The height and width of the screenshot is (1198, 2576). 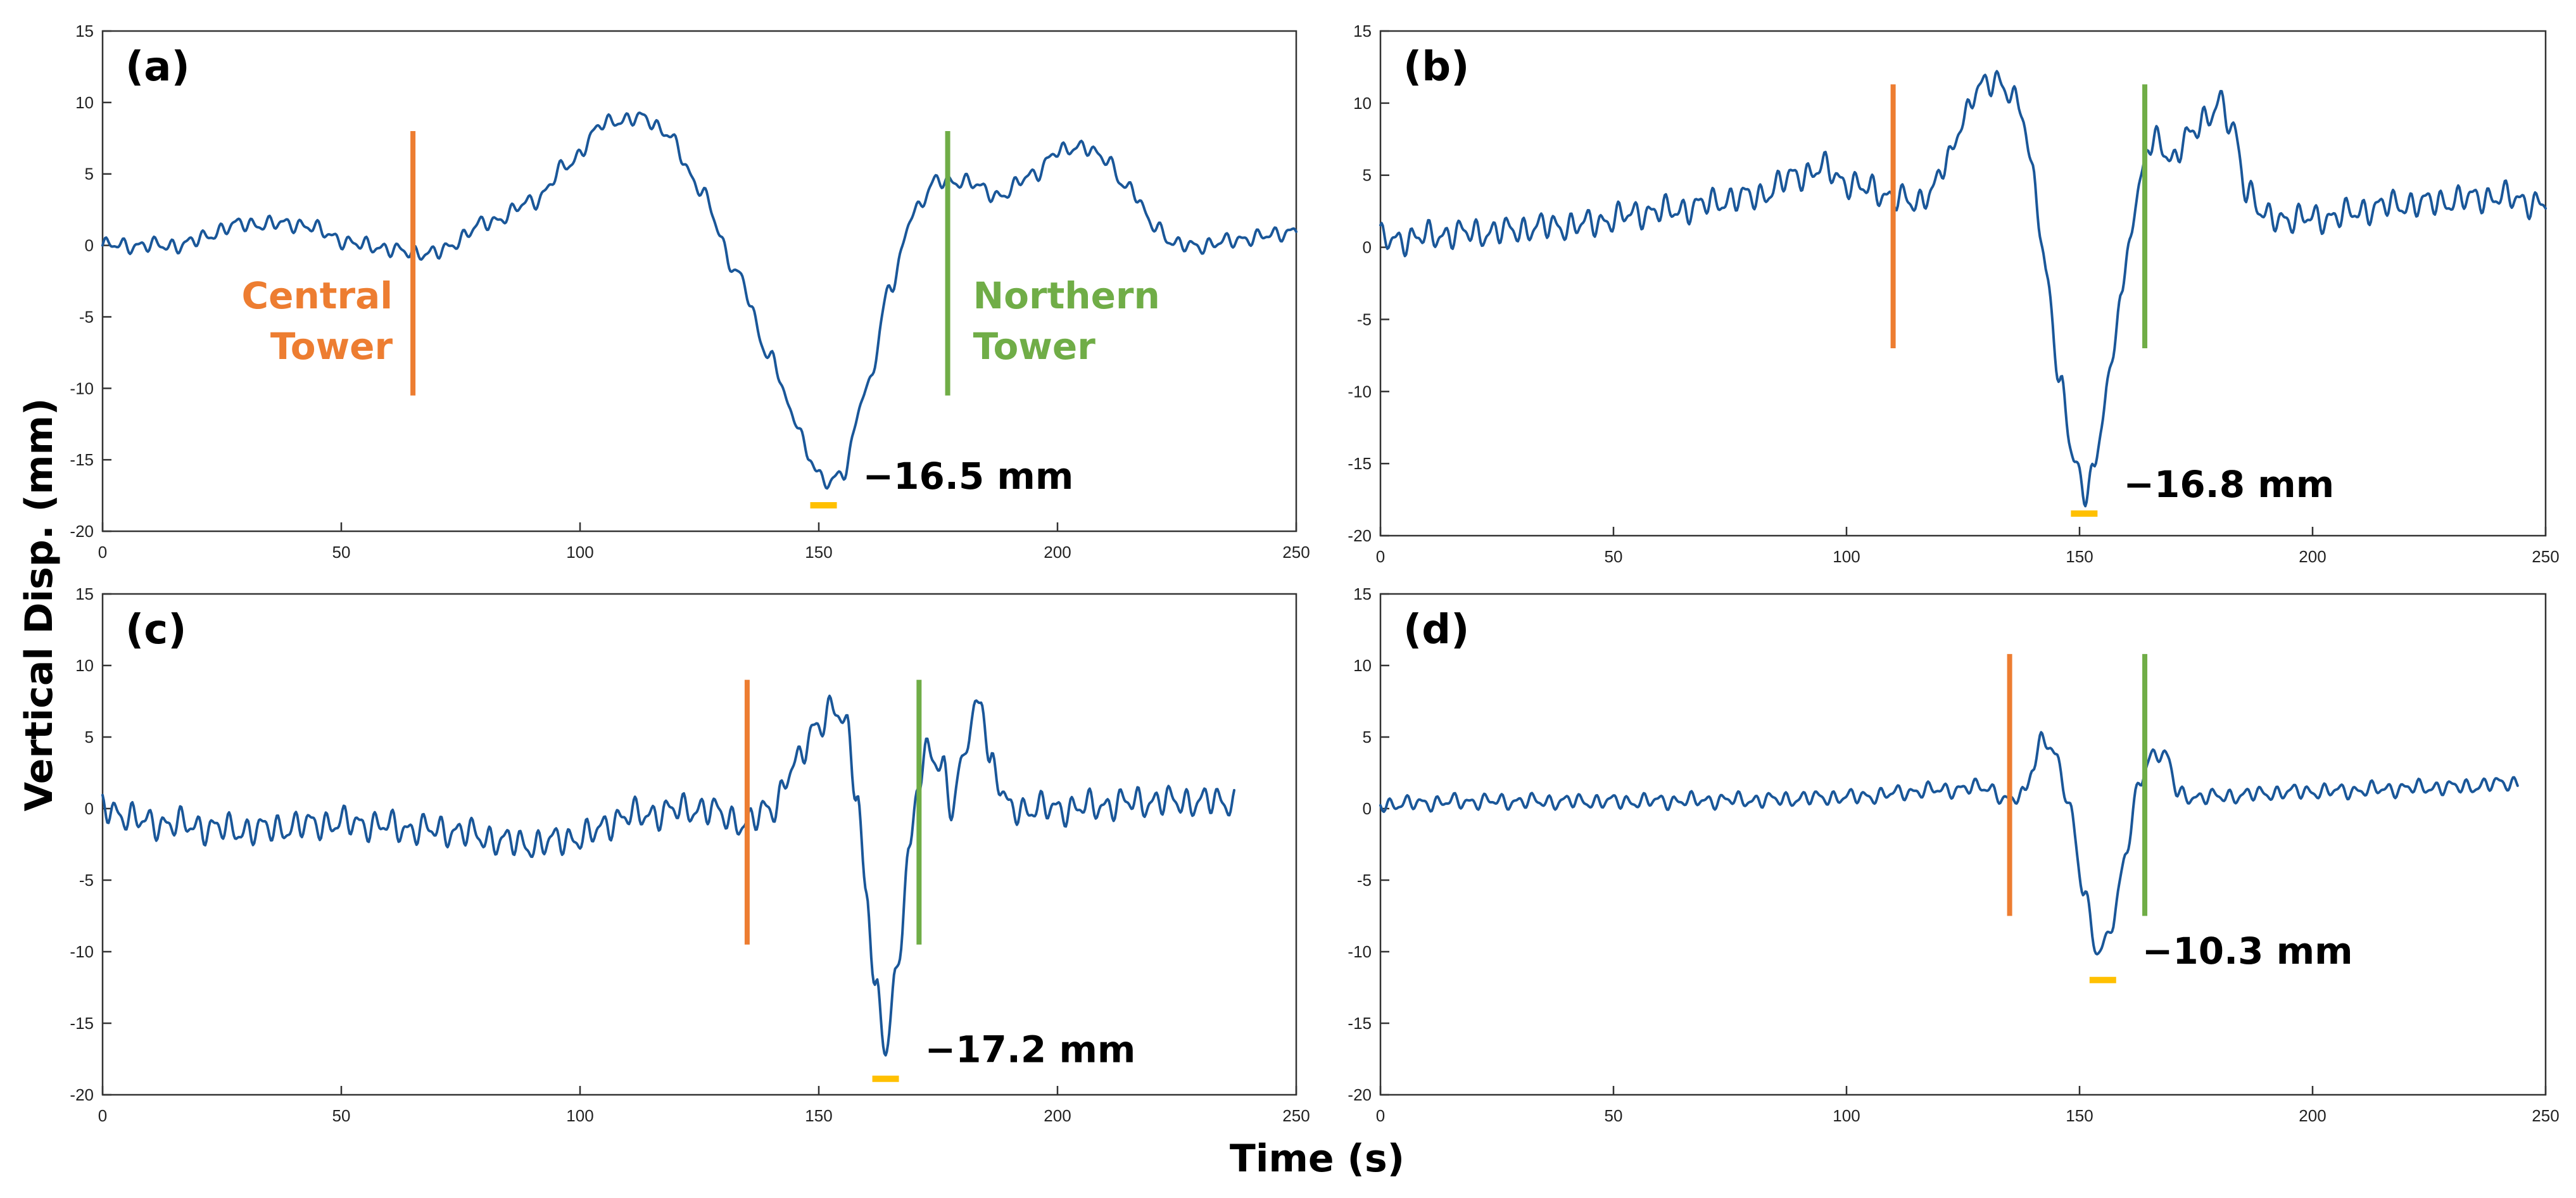 I want to click on northern-tower-label: Northern, so click(x=1066, y=295).